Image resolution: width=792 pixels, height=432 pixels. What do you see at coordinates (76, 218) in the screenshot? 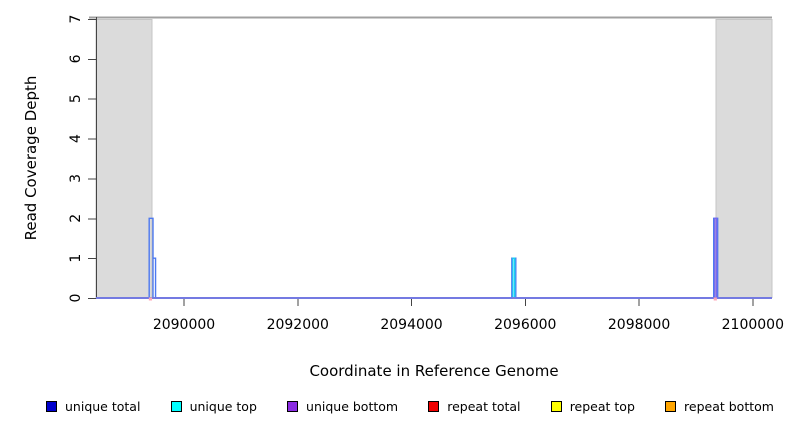
I see `y-tick-label: 2` at bounding box center [76, 218].